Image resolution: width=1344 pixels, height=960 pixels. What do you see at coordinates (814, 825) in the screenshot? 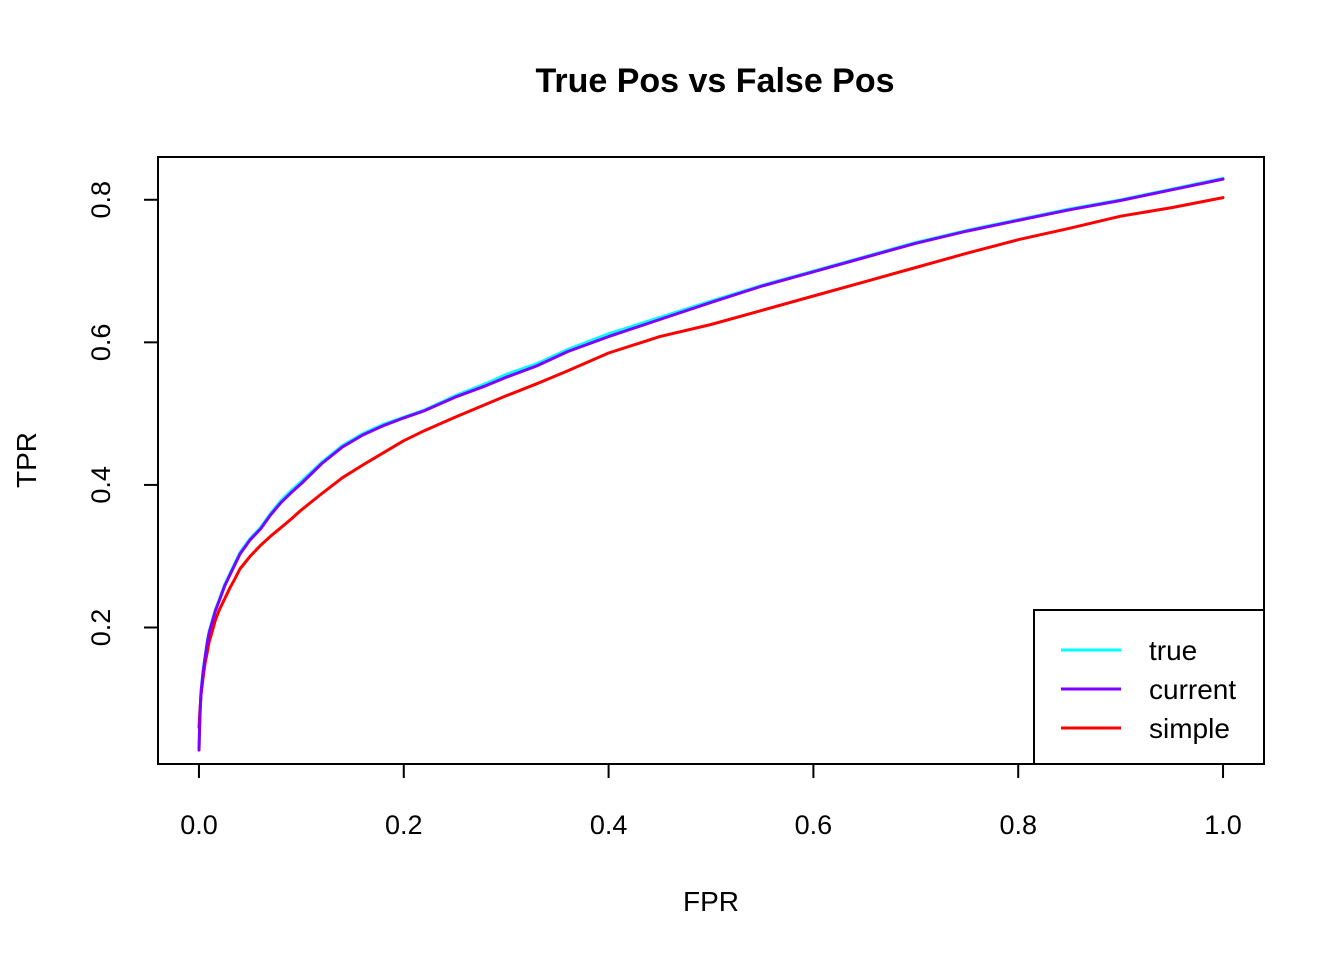
I see `x-tick-label: 0.6` at bounding box center [814, 825].